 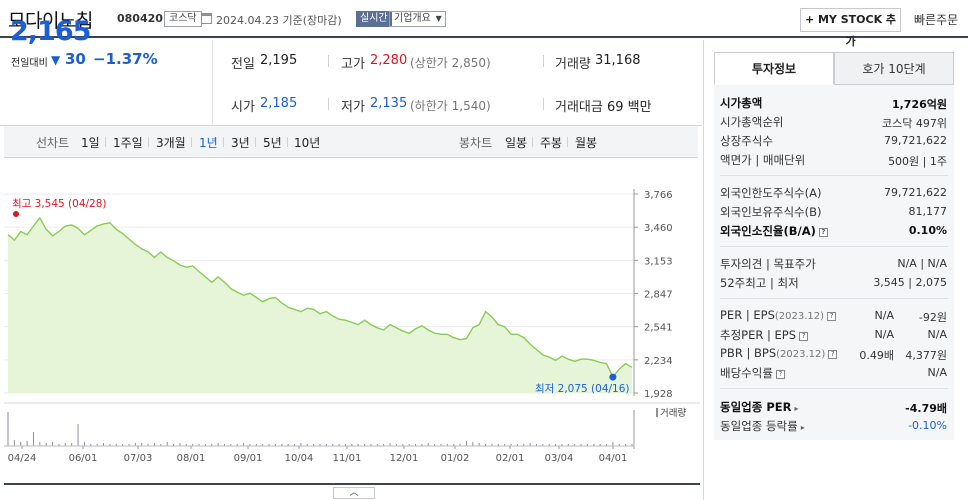 What do you see at coordinates (937, 372) in the screenshot?
I see `dividend-yield-value: N/A` at bounding box center [937, 372].